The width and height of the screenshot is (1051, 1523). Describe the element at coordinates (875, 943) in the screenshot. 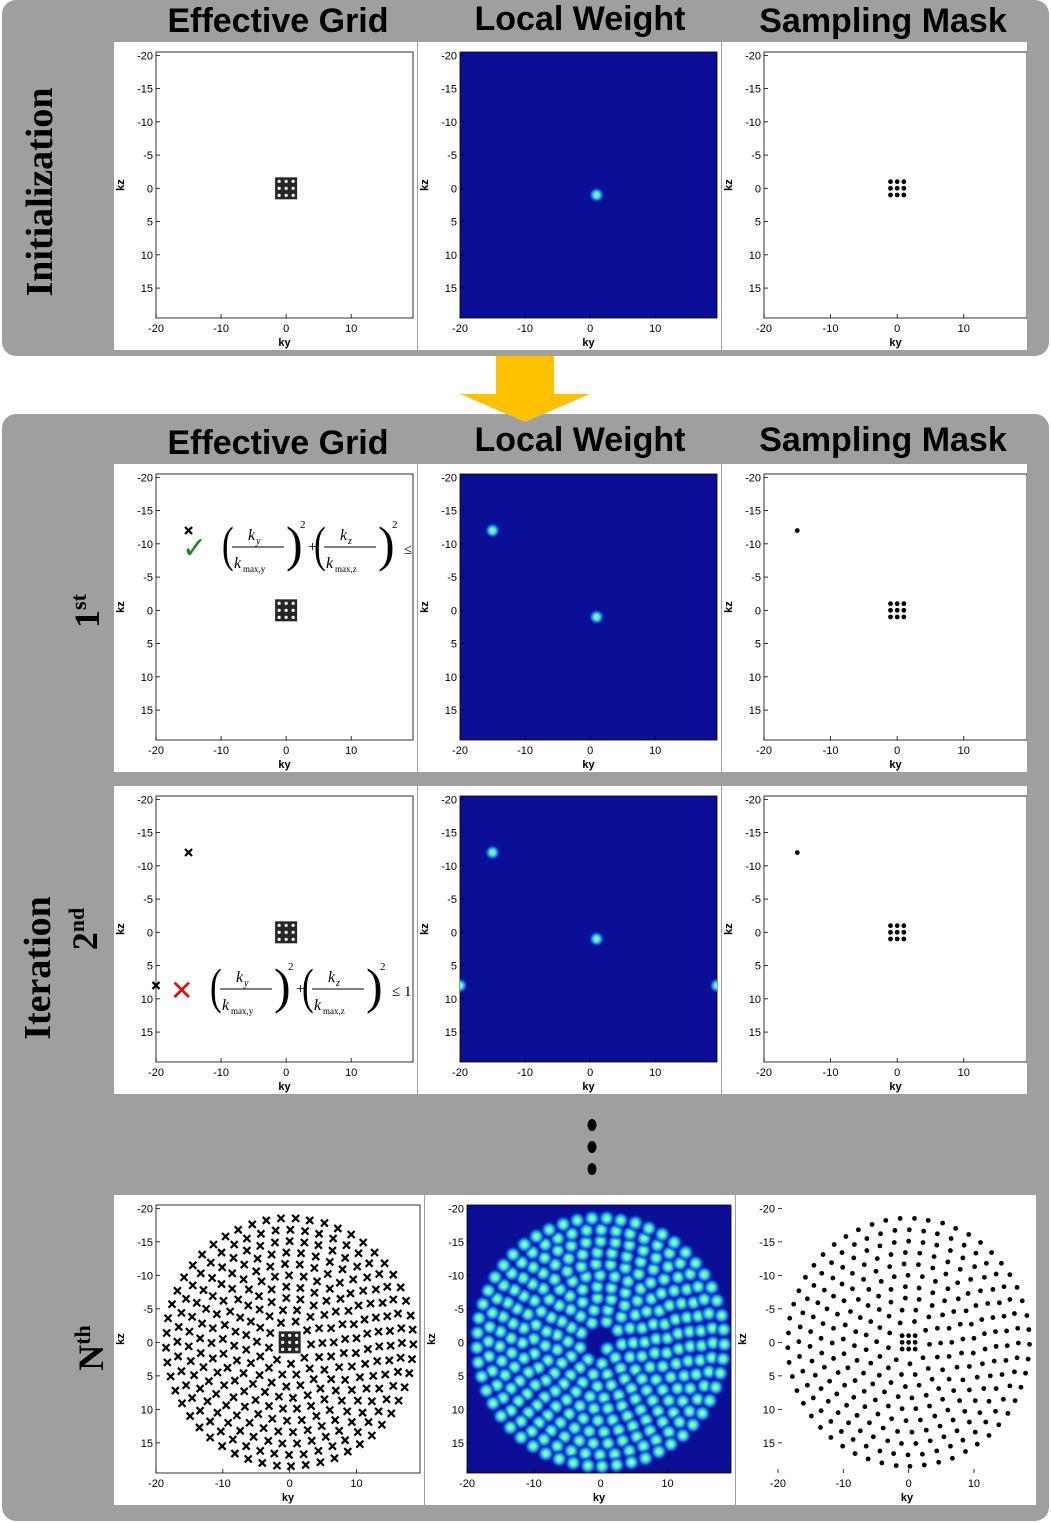

I see `plot-2nd-sampling-mask-svg: -20 -10 0 10 -20 -15 -10 -5 0 5 10 15 ky kz` at that location.